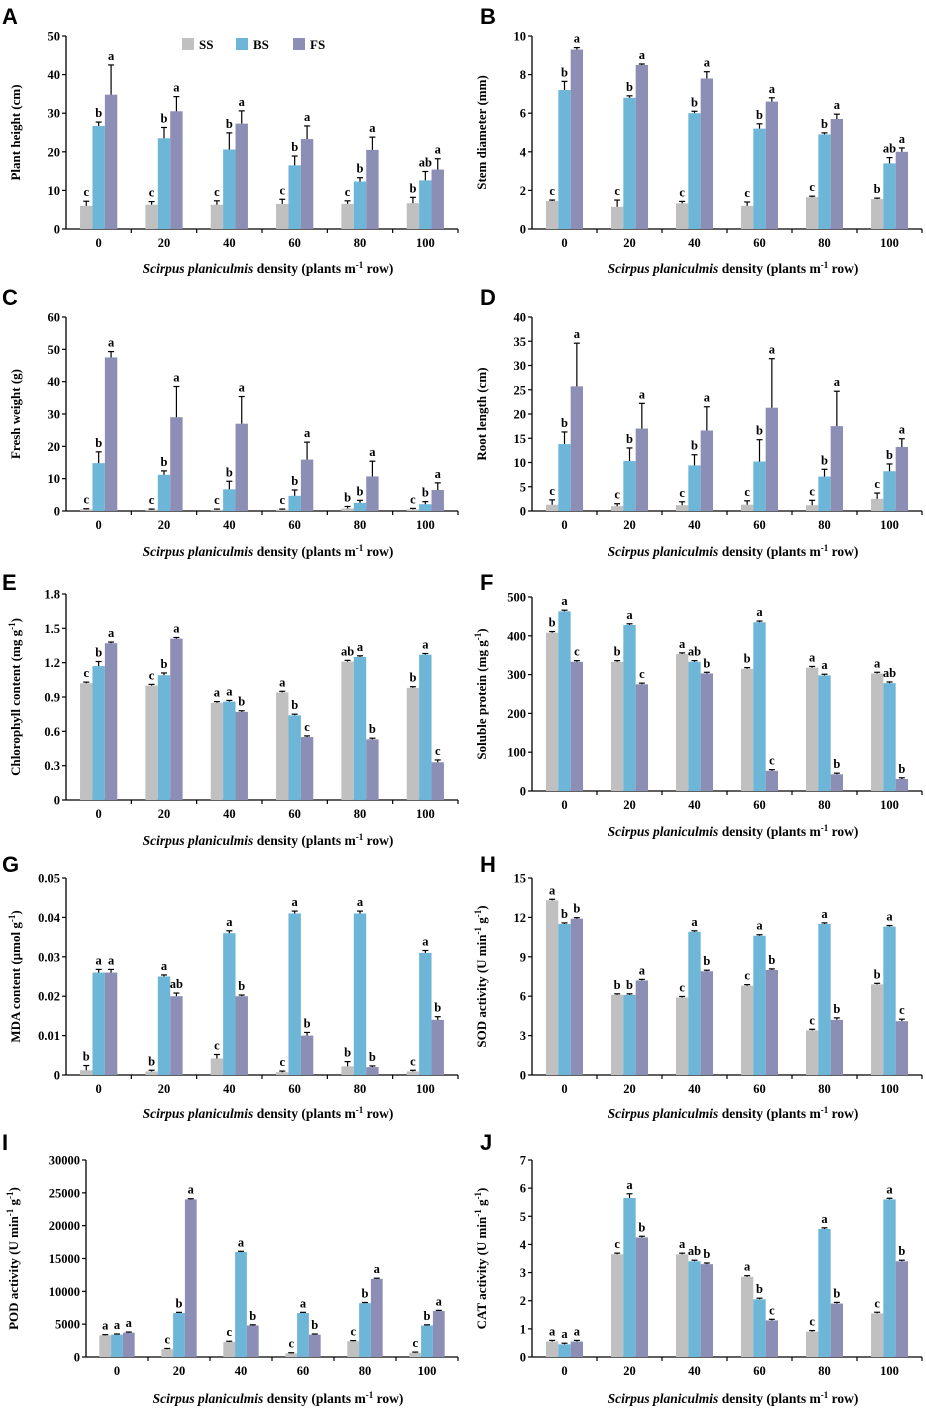 This screenshot has width=926, height=1425. Describe the element at coordinates (663, 551) in the screenshot. I see `x-axis-label-species: Scirpus planiculmis` at that location.